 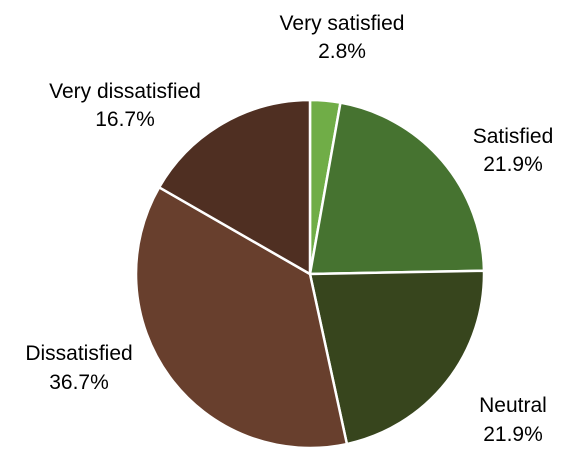 What do you see at coordinates (125, 119) in the screenshot?
I see `slice-value-very-dissatisfied: 16.7%` at bounding box center [125, 119].